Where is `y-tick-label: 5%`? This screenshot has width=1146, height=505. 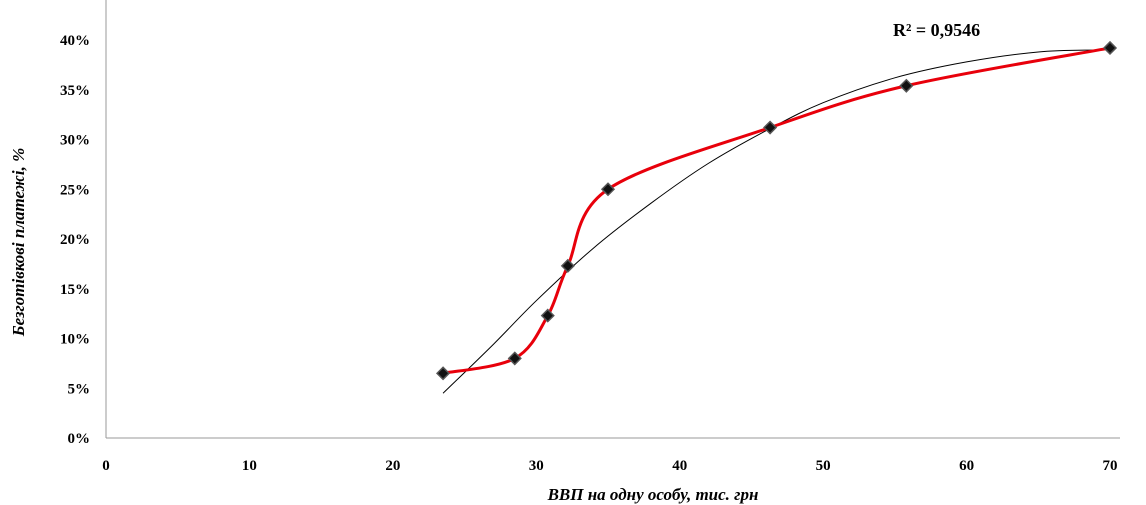
y-tick-label: 5% is located at coordinates (79, 389).